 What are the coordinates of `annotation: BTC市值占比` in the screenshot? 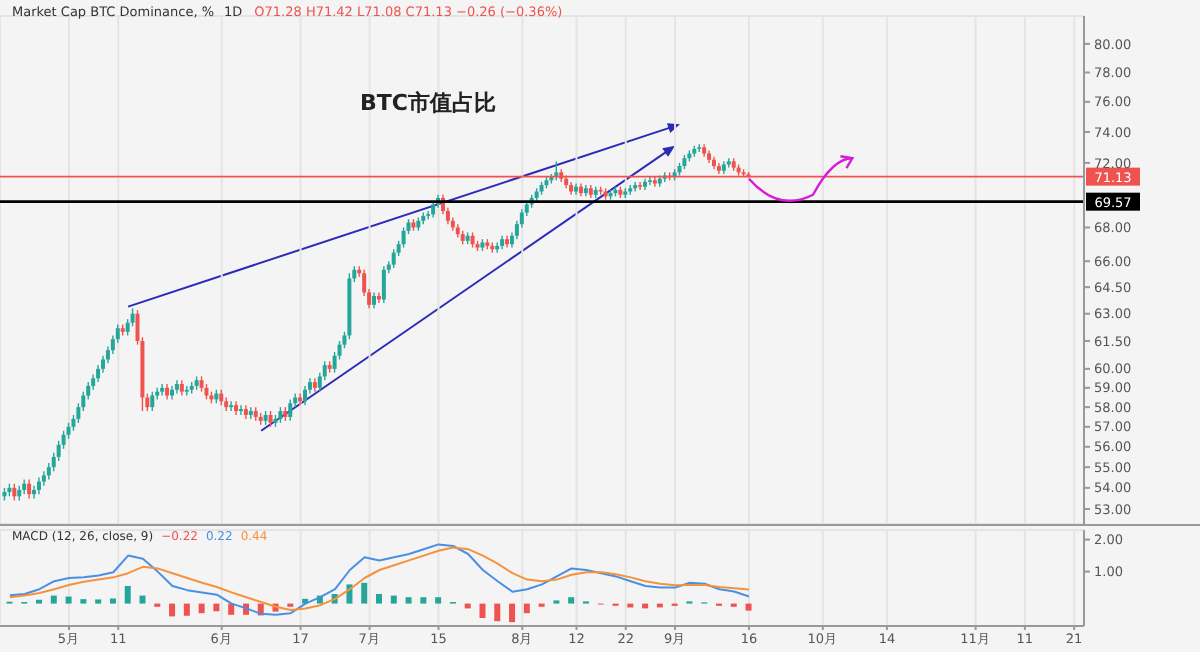 It's located at (428, 103).